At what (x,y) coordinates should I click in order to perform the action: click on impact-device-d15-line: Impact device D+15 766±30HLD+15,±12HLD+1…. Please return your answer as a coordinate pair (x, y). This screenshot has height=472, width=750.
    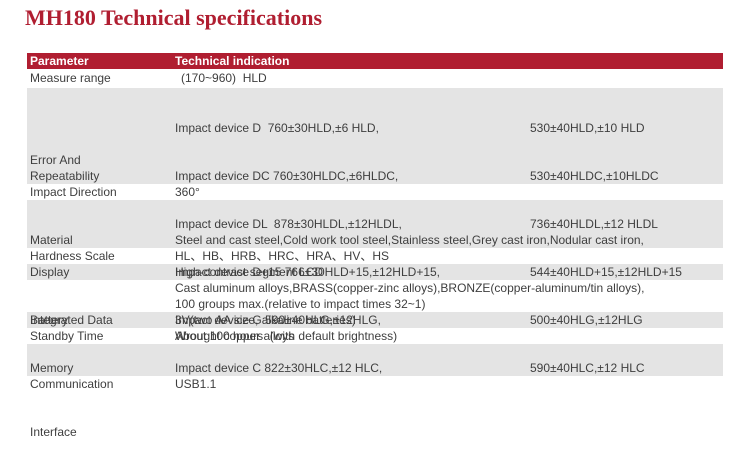
    Looking at the image, I should click on (428, 272).